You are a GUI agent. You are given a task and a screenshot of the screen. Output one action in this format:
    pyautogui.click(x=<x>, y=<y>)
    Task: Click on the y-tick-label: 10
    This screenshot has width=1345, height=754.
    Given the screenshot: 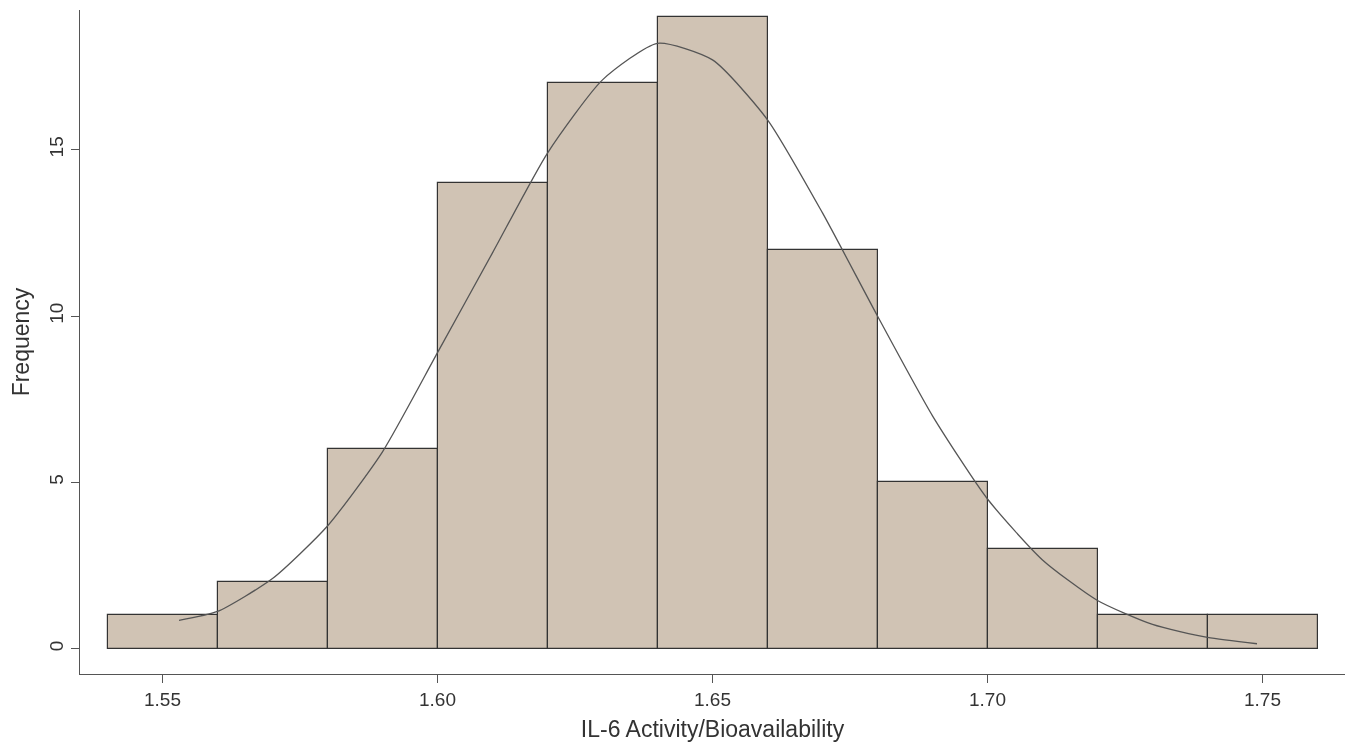 What is the action you would take?
    pyautogui.click(x=57, y=313)
    